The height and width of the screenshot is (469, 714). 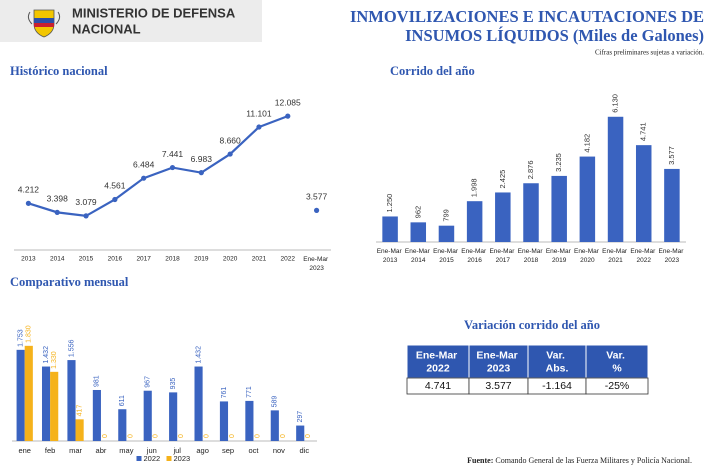 What do you see at coordinates (28, 259) in the screenshot?
I see `x-tick-label: 2013` at bounding box center [28, 259].